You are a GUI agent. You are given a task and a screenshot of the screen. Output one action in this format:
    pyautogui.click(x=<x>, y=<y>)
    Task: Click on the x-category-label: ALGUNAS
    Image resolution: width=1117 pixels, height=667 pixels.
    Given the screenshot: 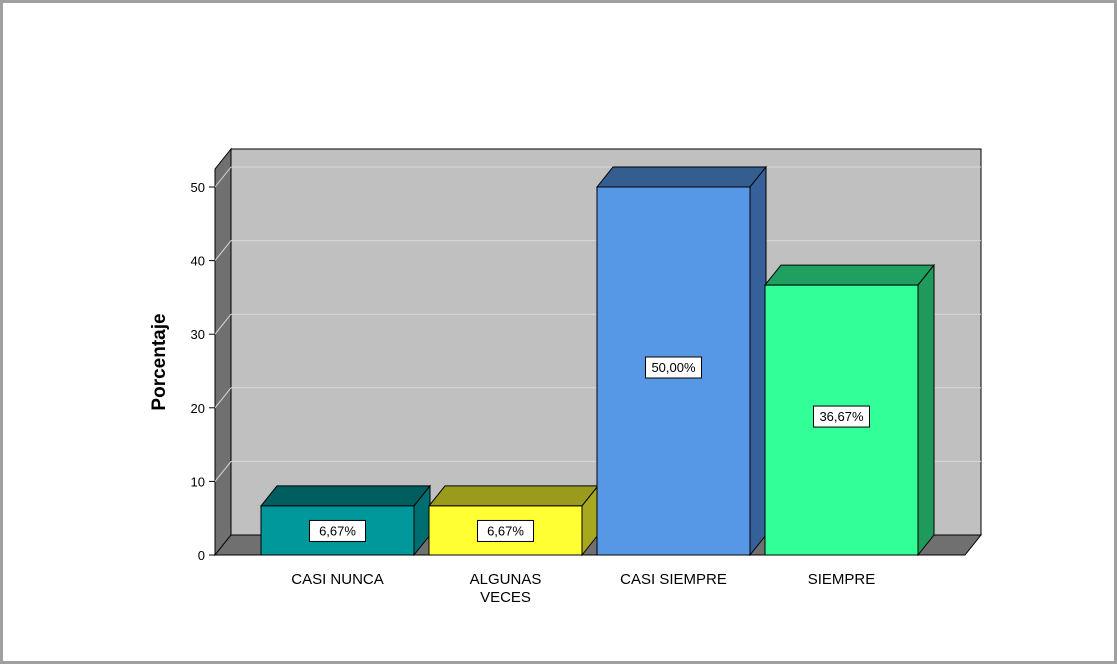 What is the action you would take?
    pyautogui.click(x=506, y=579)
    